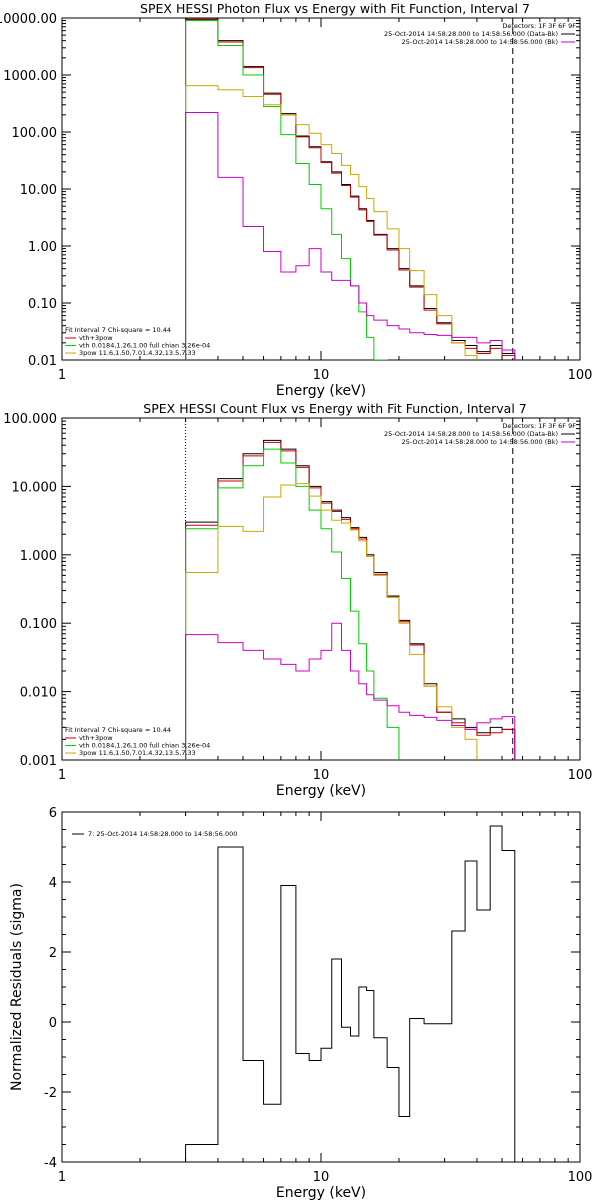  Describe the element at coordinates (50, 1163) in the screenshot. I see `y-tick-label: -4` at that location.